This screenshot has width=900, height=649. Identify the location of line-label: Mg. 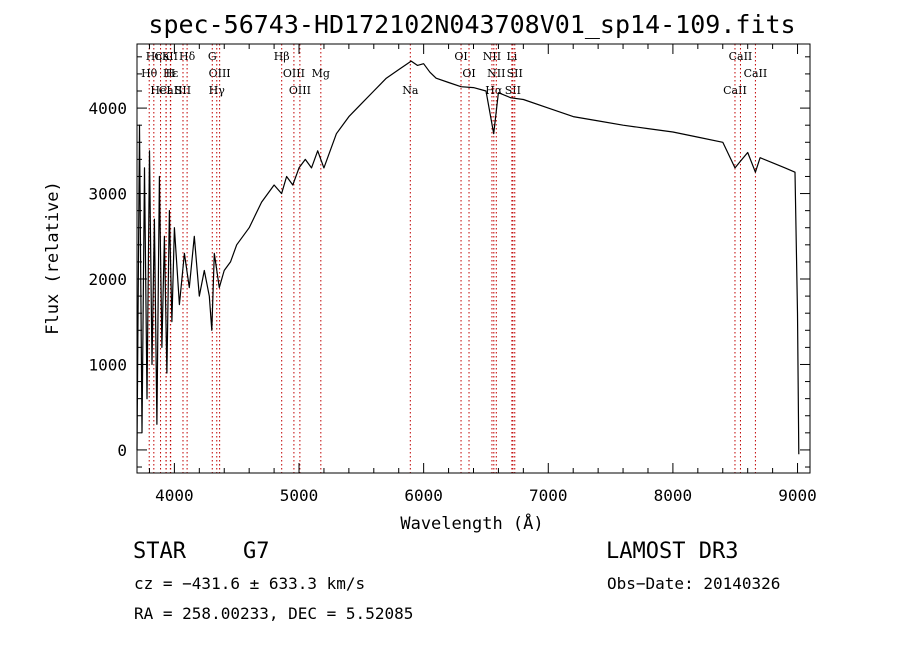
(321, 73).